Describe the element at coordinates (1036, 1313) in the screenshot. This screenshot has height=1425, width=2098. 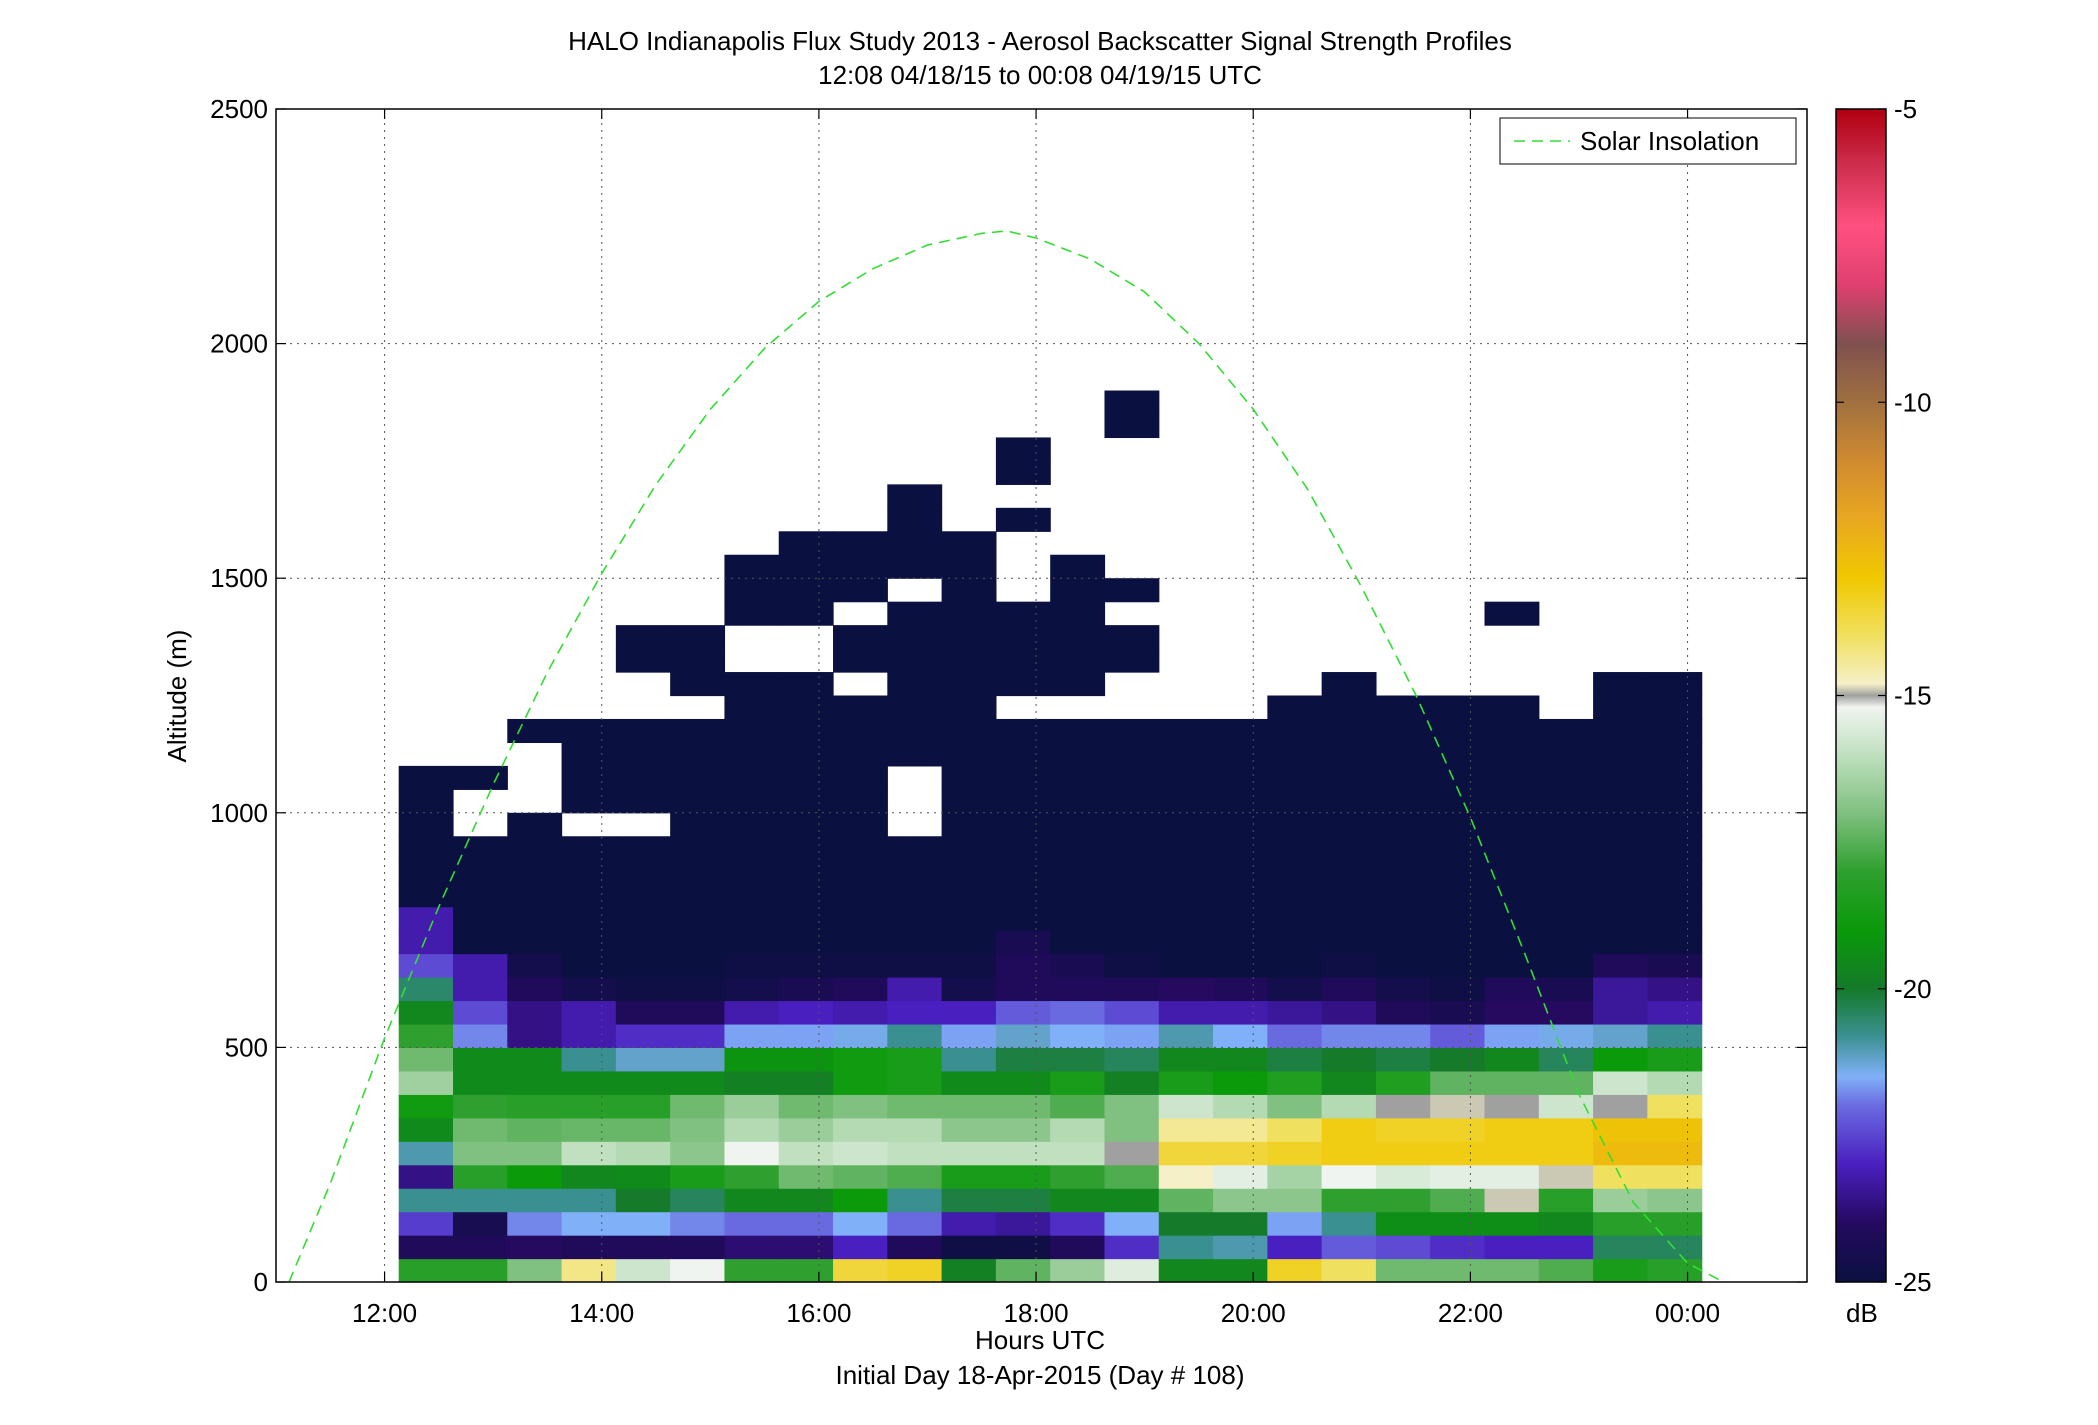
I see `x-tick-label: 18:00` at that location.